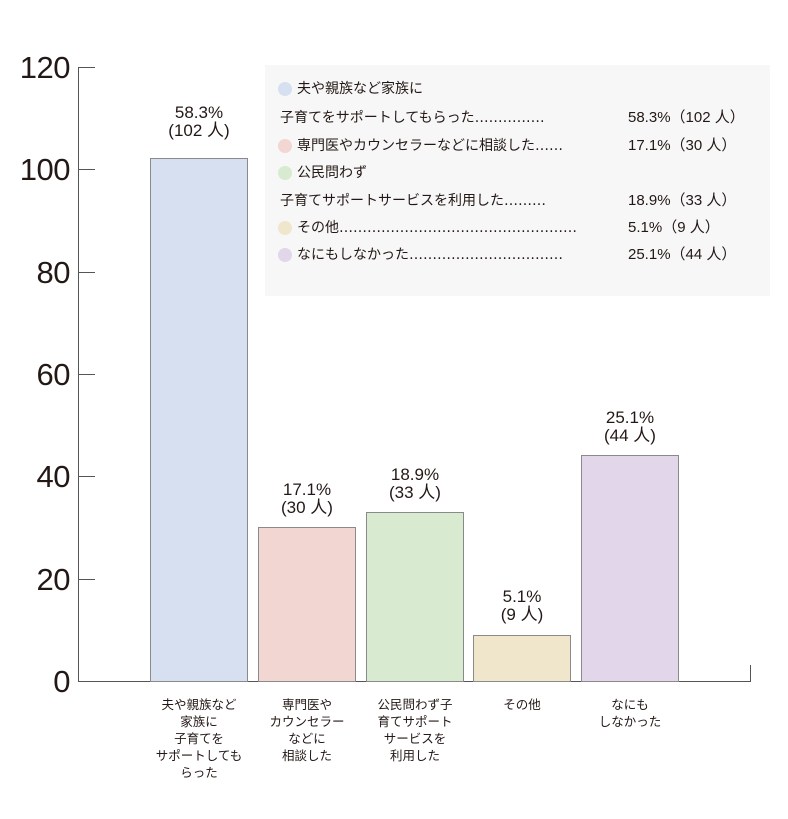 This screenshot has height=819, width=788. I want to click on bar-other, so click(522, 658).